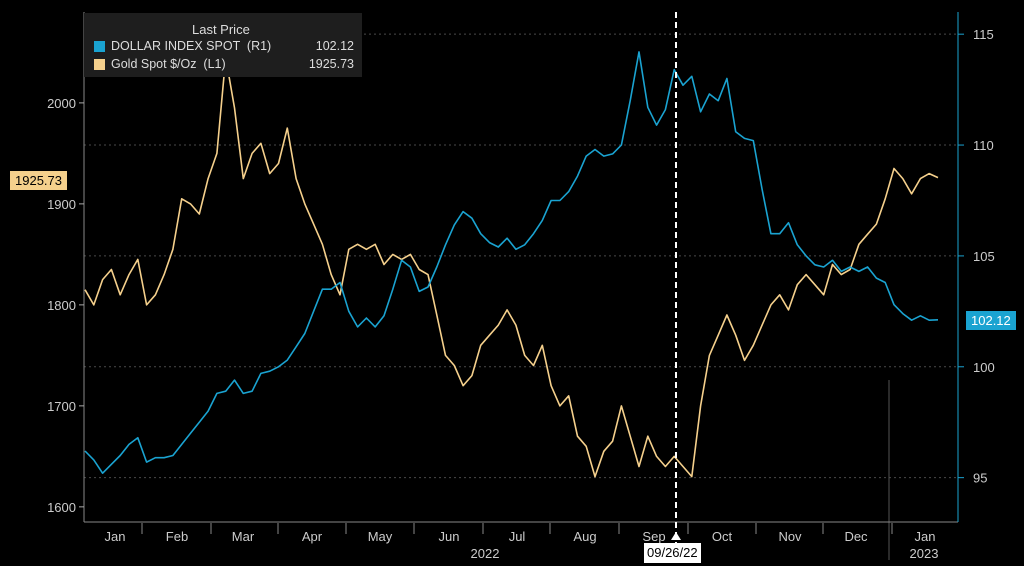 This screenshot has width=1024, height=566. What do you see at coordinates (676, 536) in the screenshot?
I see `date-marker-triangle` at bounding box center [676, 536].